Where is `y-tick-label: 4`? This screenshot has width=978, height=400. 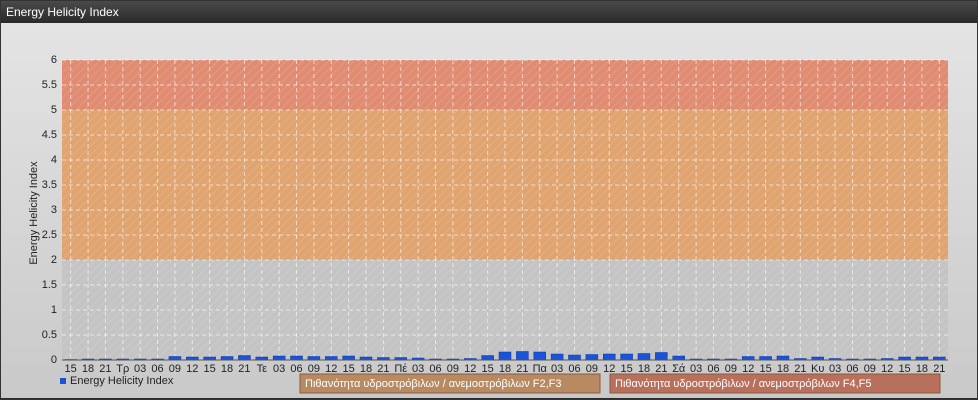
y-tick-label: 4 is located at coordinates (54, 160).